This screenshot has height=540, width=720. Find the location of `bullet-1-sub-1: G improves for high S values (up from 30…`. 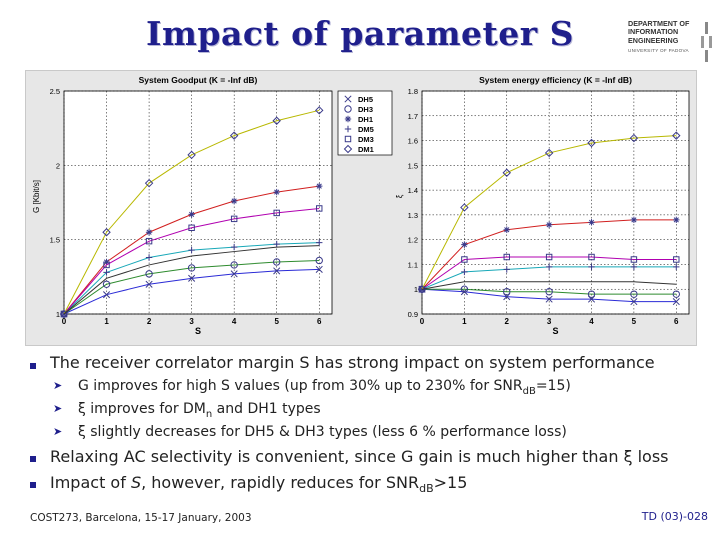

bullet-1-sub-1: G improves for high S values (up from 30… is located at coordinates (324, 387).